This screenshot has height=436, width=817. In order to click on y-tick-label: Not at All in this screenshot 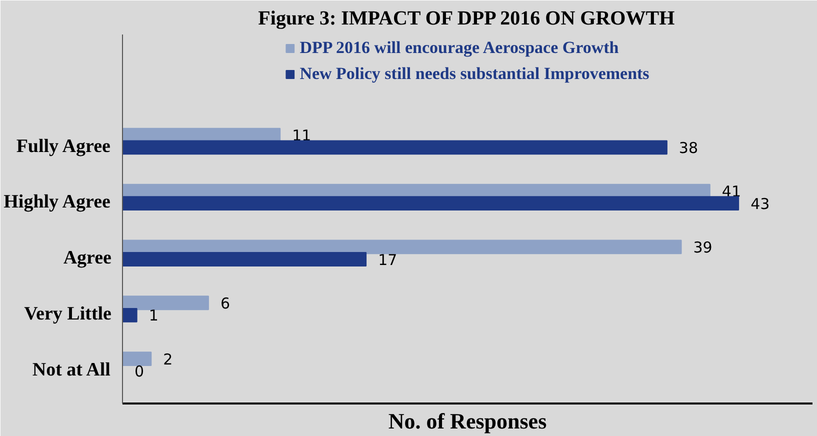, I will do `click(71, 369)`.